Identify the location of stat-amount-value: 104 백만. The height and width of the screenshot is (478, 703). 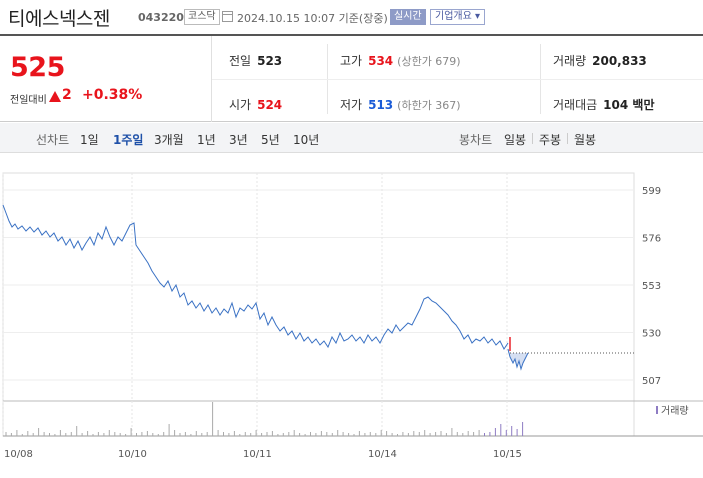
(629, 105).